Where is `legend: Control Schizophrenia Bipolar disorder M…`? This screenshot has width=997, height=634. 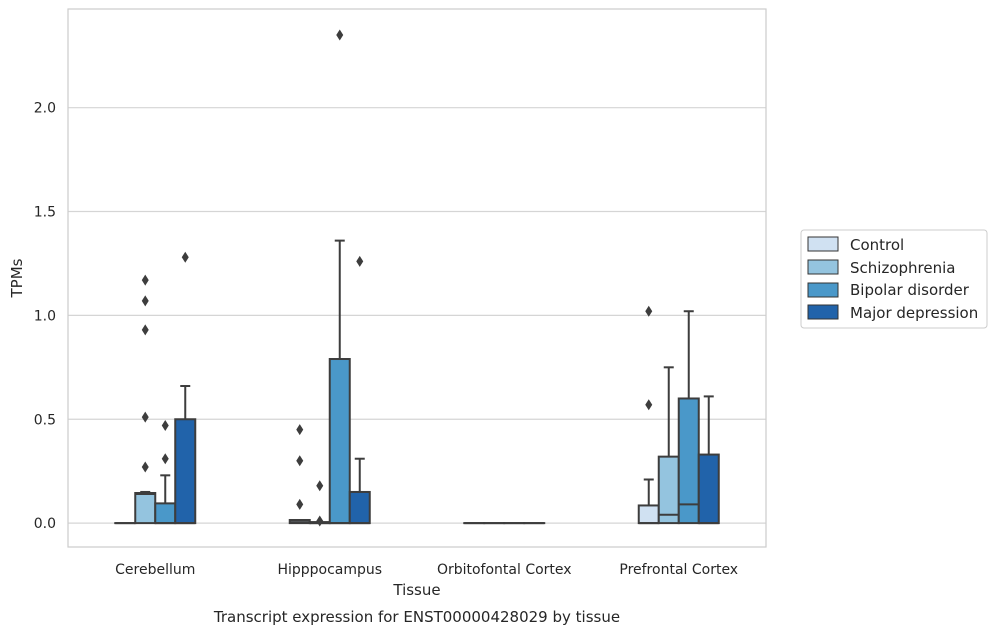 legend: Control Schizophrenia Bipolar disorder M… is located at coordinates (894, 279).